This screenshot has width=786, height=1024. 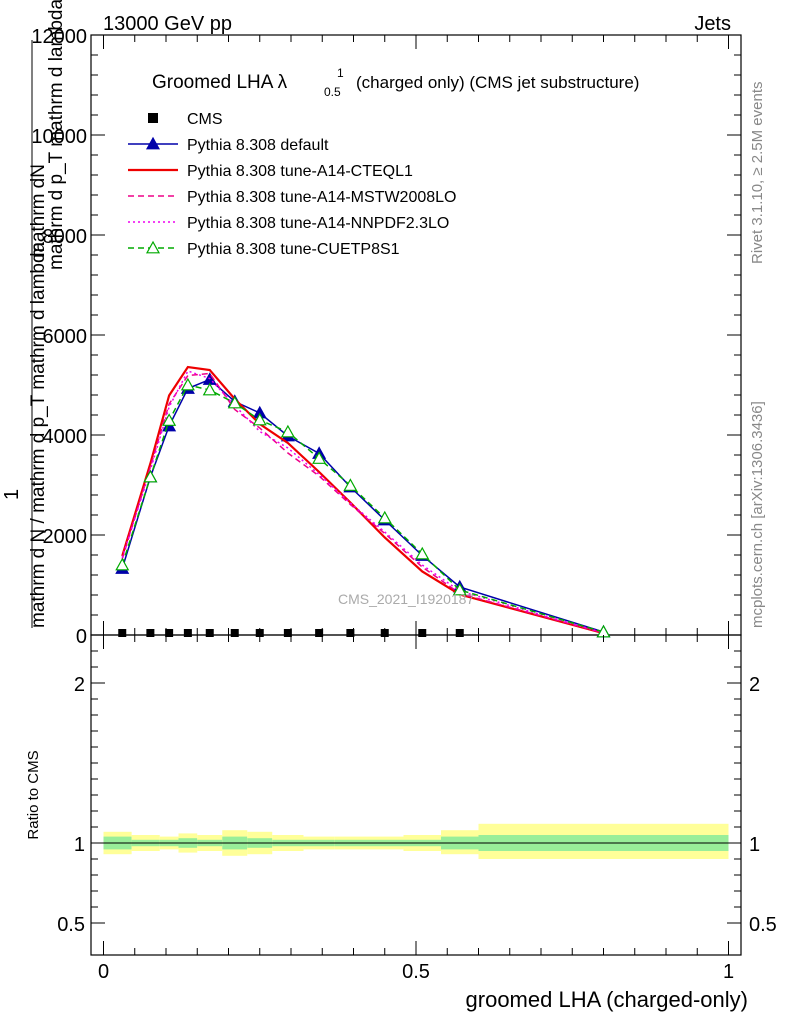 I want to click on cms-points, so click(x=291, y=633).